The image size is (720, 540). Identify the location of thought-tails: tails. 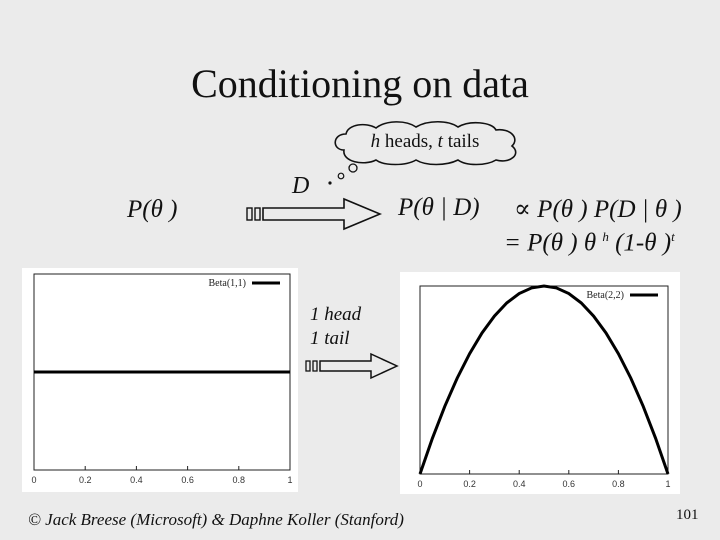
(461, 141).